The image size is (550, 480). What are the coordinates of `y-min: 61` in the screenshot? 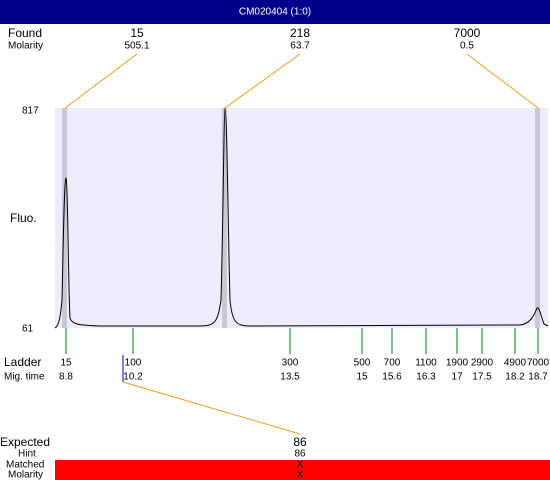 It's located at (28, 329).